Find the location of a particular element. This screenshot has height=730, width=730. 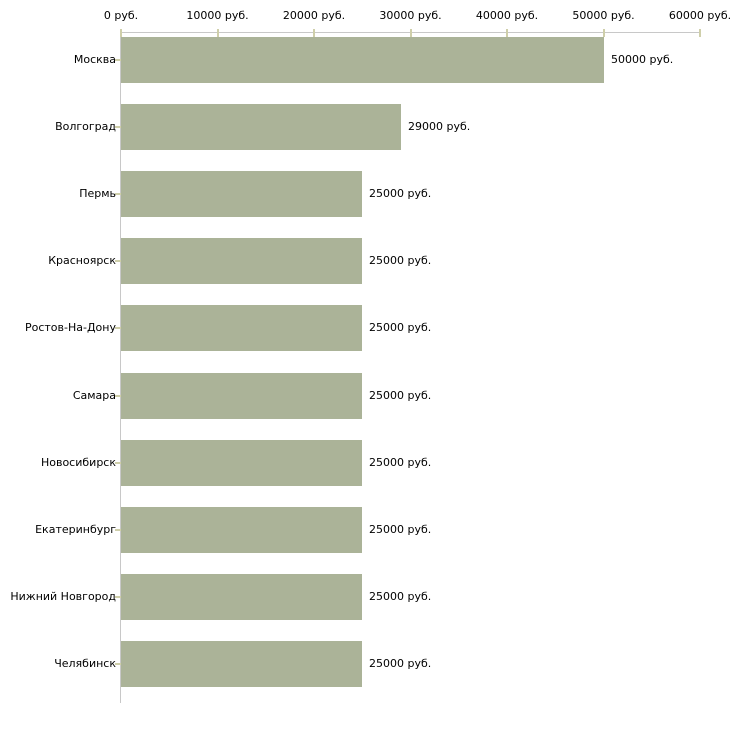

category-label: Волгоград is located at coordinates (85, 126).